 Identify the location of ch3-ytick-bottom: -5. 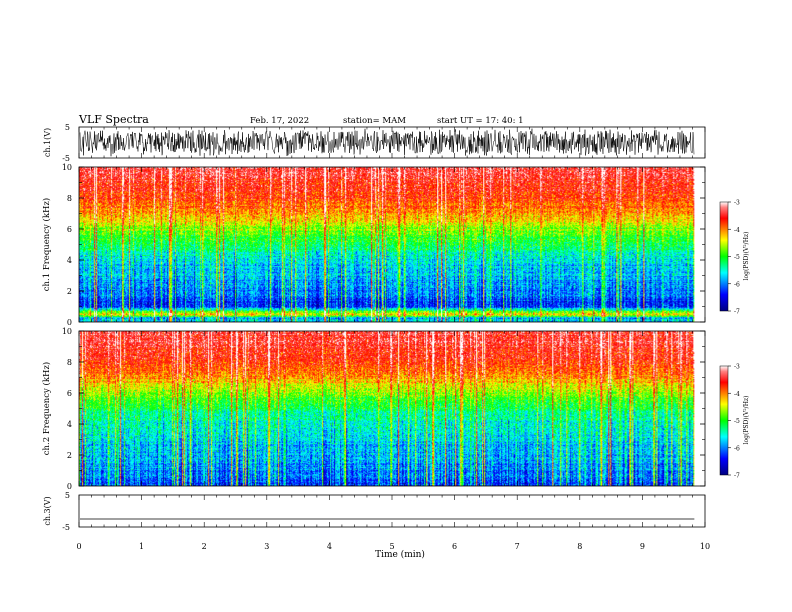
(66, 527).